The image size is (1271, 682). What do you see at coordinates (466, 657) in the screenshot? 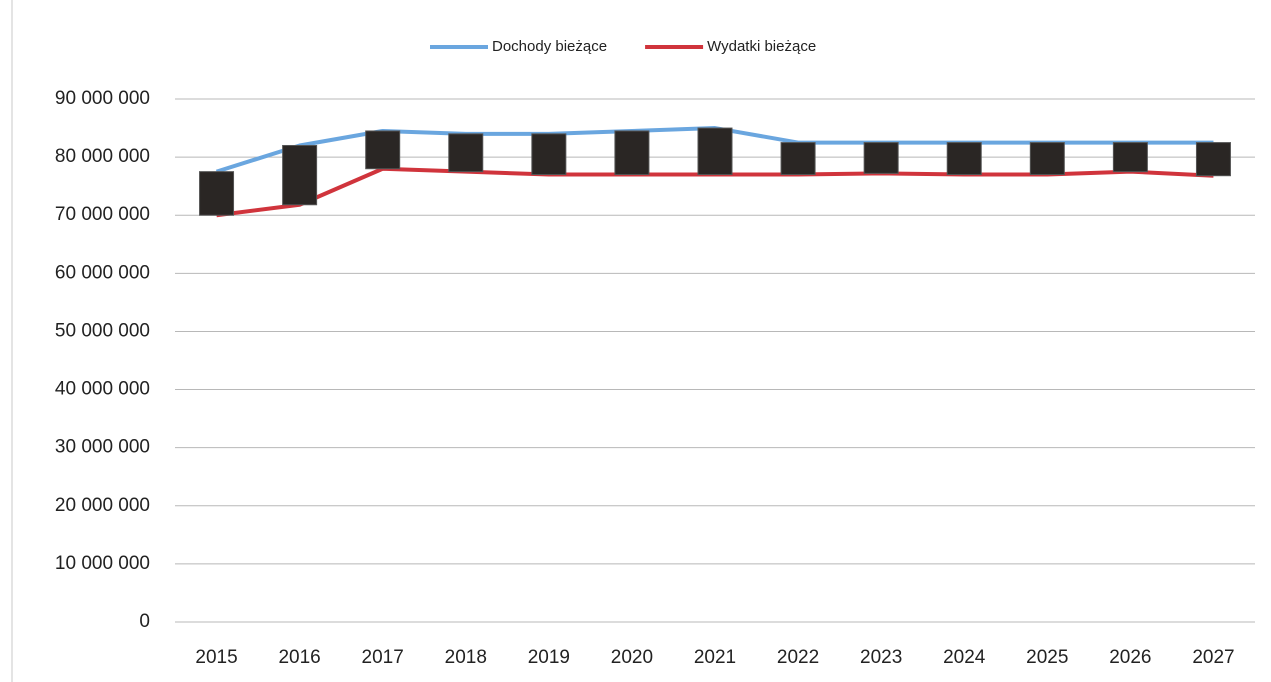
I see `x-tick-label: 2018` at bounding box center [466, 657].